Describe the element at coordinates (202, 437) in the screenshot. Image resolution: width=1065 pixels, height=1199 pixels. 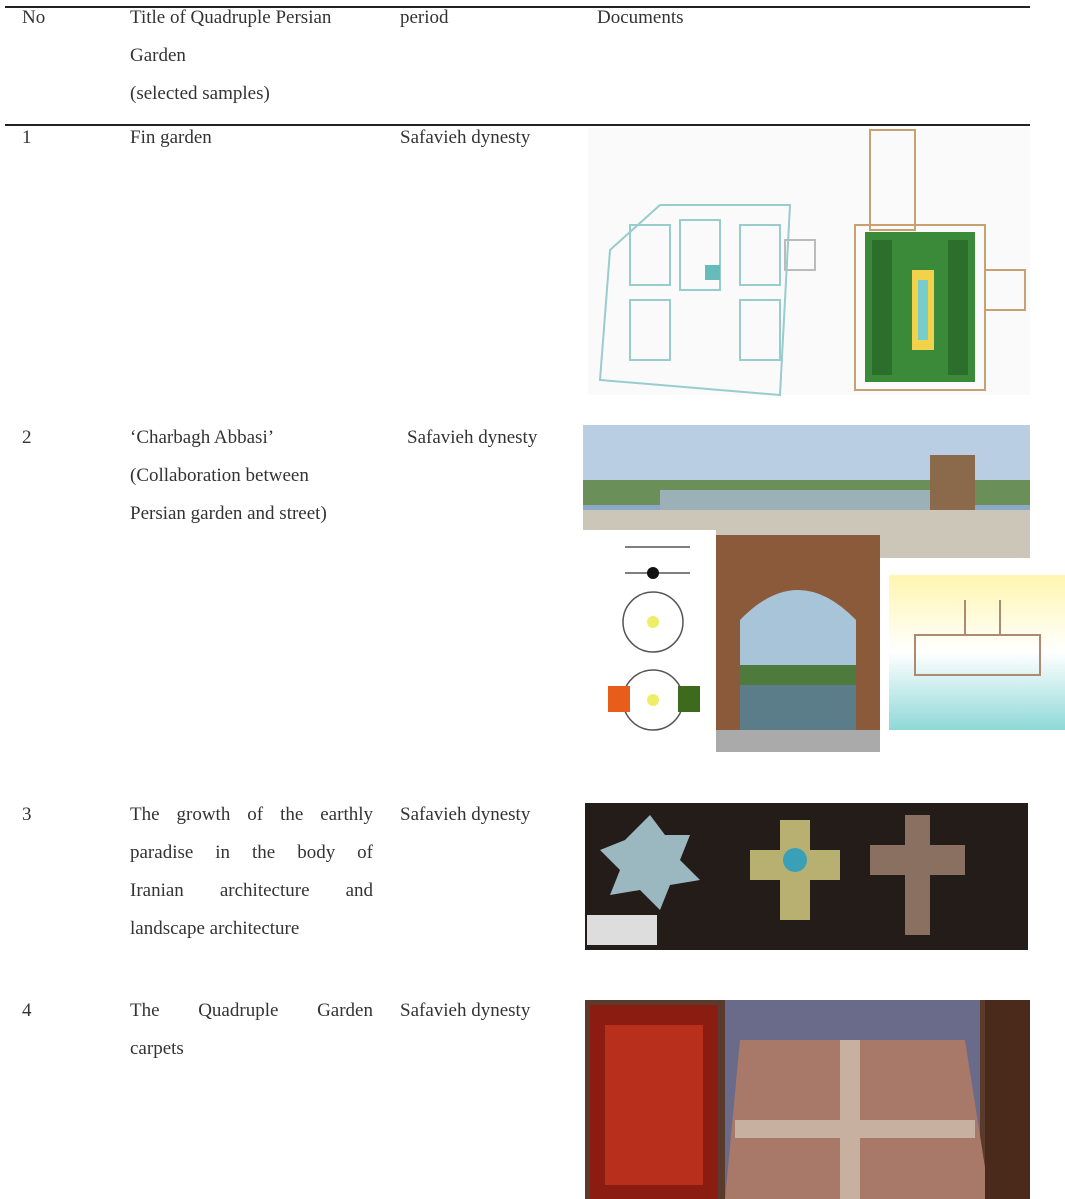
I see `row-title: ‘Charbagh Abbasi’` at that location.